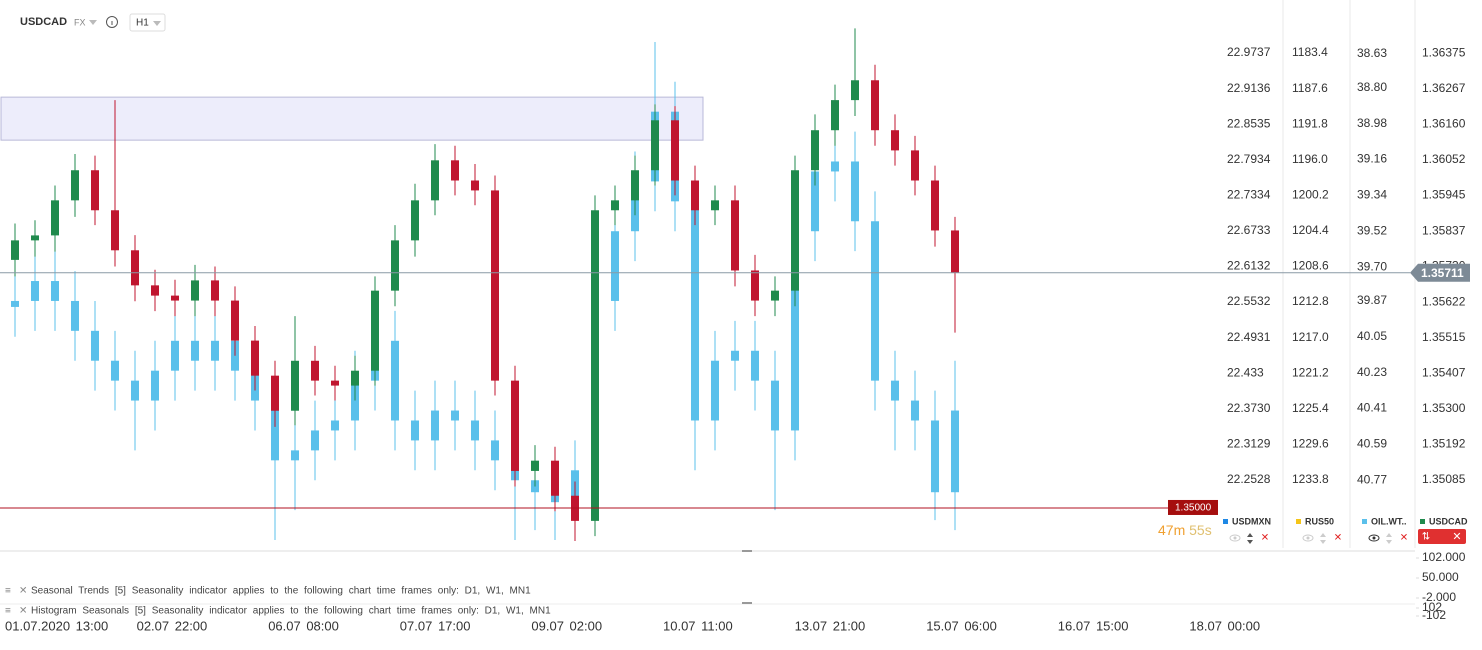 The width and height of the screenshot is (1482, 650). Describe the element at coordinates (1372, 87) in the screenshot. I see `y-tick-label: 38.80` at that location.